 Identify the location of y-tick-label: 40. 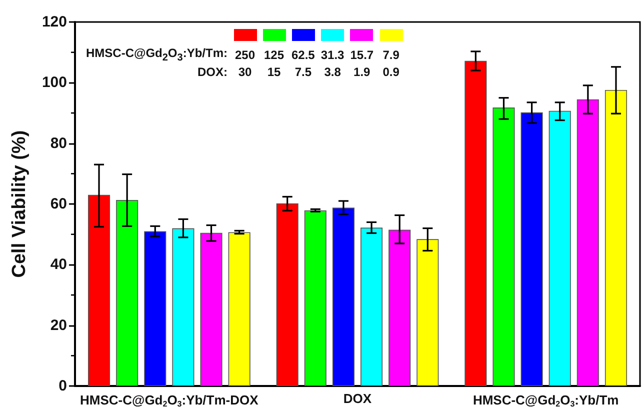
(58, 265).